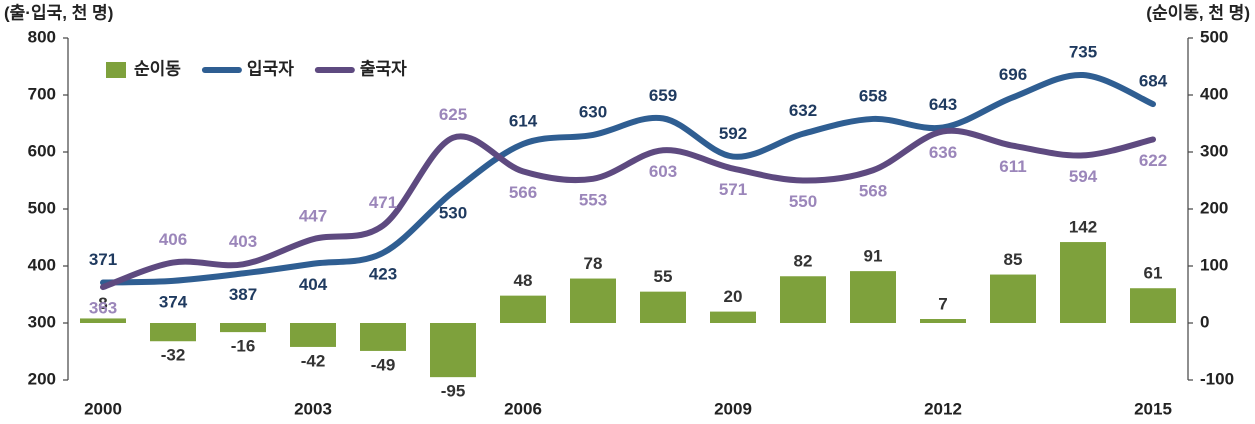 This screenshot has width=1255, height=424. I want to click on line-label: 658, so click(873, 95).